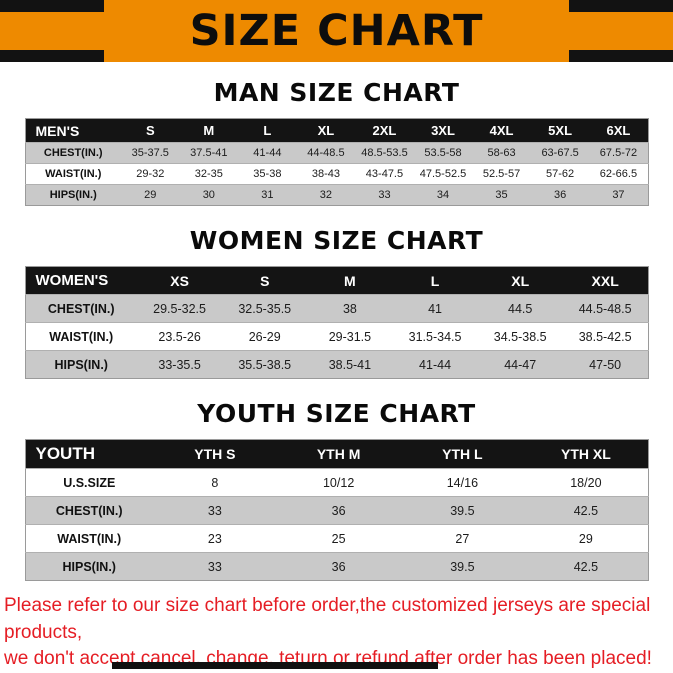 The image size is (673, 673). I want to click on size-value: 47.5-52.5, so click(443, 174).